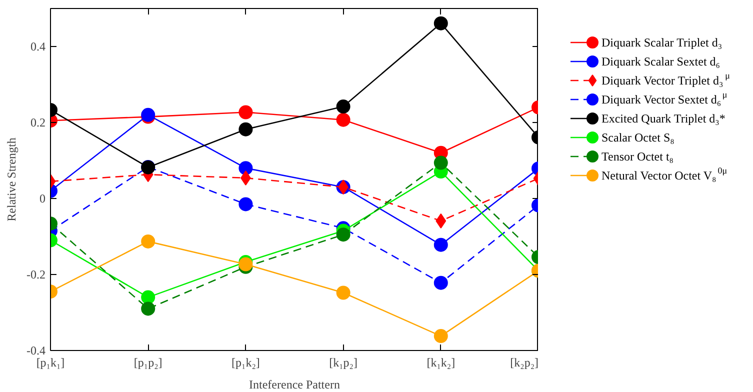  I want to click on legend-label: Scalar Octet S₈, so click(638, 137).